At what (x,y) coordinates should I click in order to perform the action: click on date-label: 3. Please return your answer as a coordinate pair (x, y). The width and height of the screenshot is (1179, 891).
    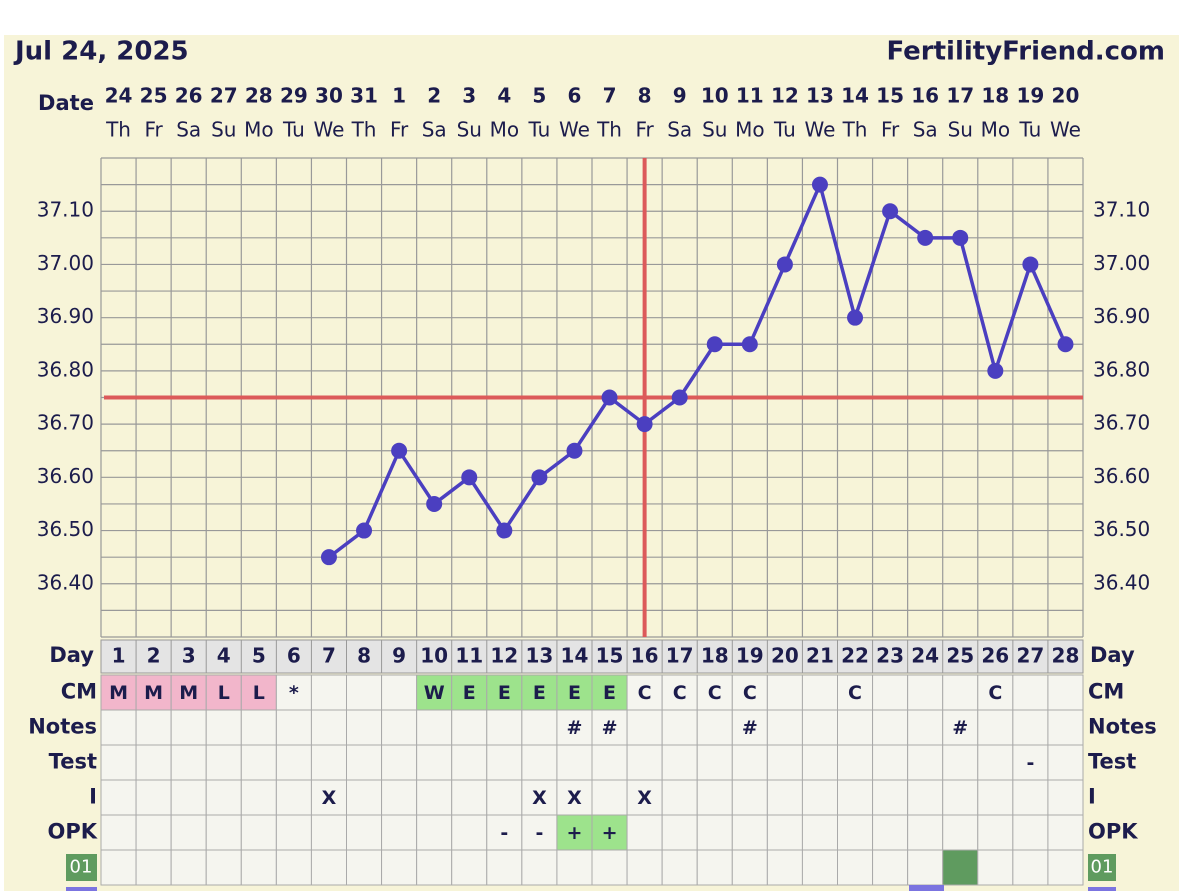
    Looking at the image, I should click on (469, 96).